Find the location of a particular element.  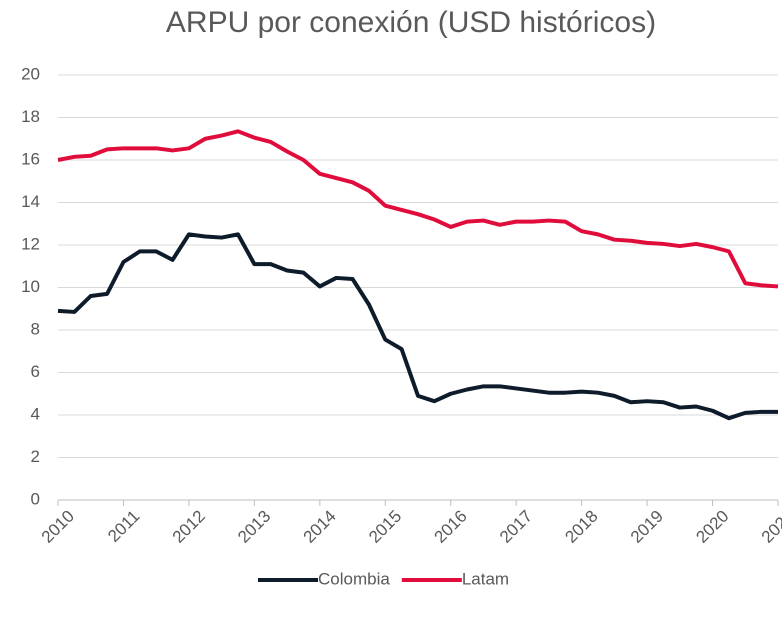

x-tick-label: 2015 is located at coordinates (385, 527).